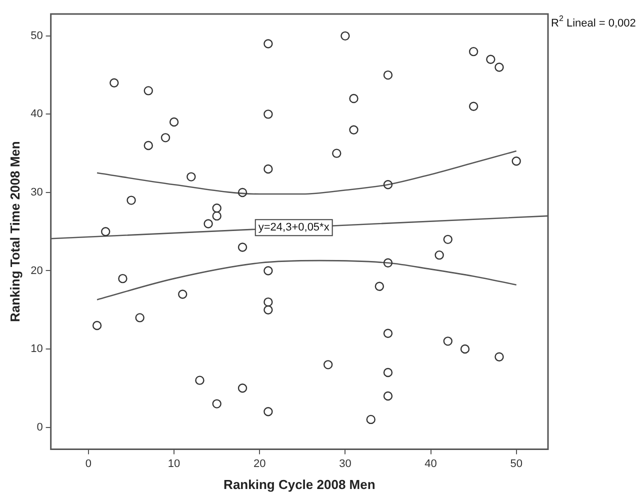  What do you see at coordinates (260, 464) in the screenshot?
I see `x-tick-label: 20` at bounding box center [260, 464].